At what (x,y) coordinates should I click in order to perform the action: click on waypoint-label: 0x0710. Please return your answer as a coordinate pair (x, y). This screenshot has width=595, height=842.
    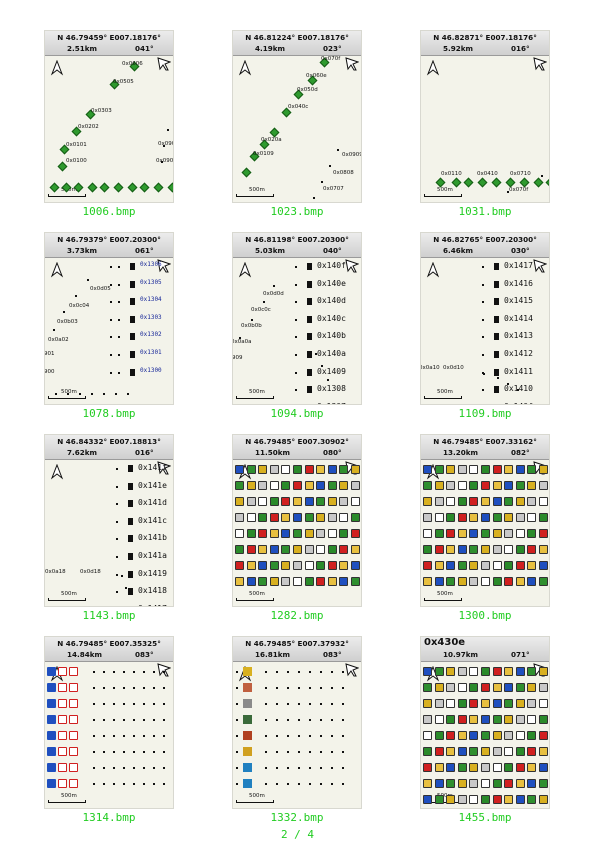
    Looking at the image, I should click on (520, 174).